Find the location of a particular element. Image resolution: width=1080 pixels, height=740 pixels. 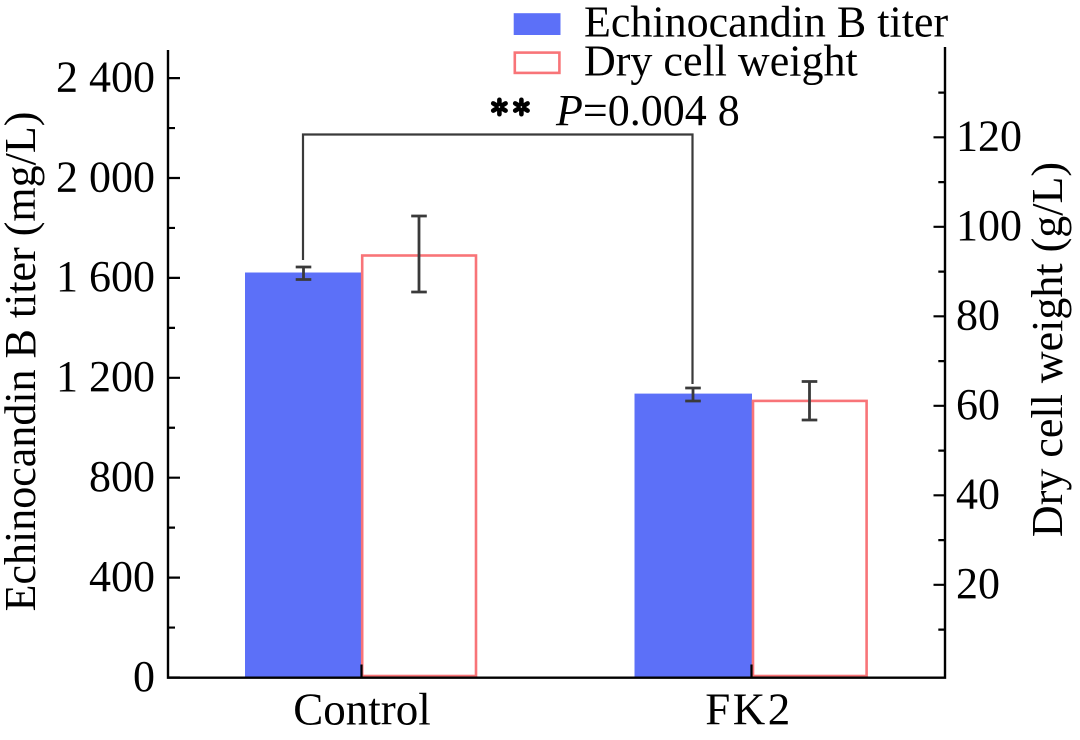

svg-text: 100 is located at coordinates (989, 225).